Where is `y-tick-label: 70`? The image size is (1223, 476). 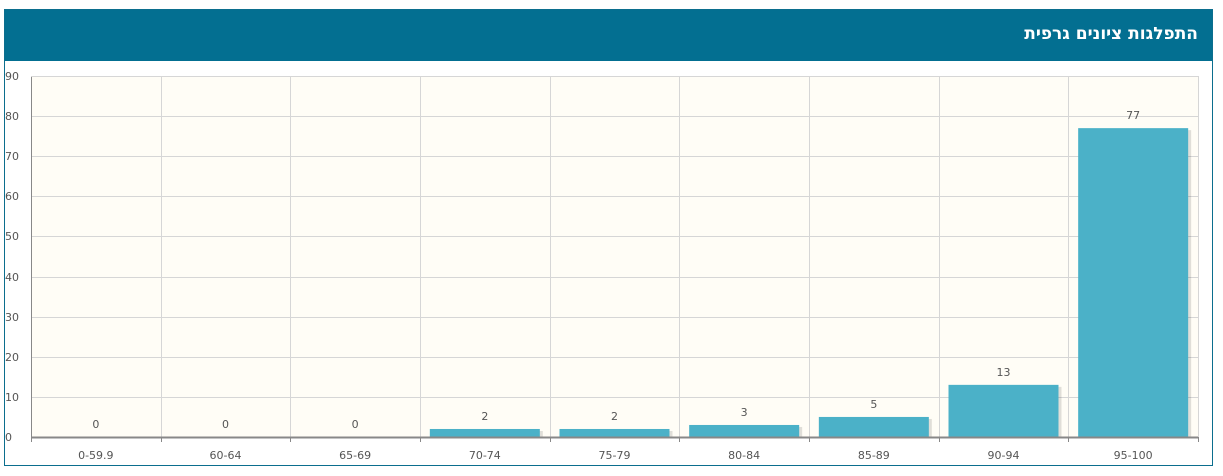
y-tick-label: 70 is located at coordinates (12, 156).